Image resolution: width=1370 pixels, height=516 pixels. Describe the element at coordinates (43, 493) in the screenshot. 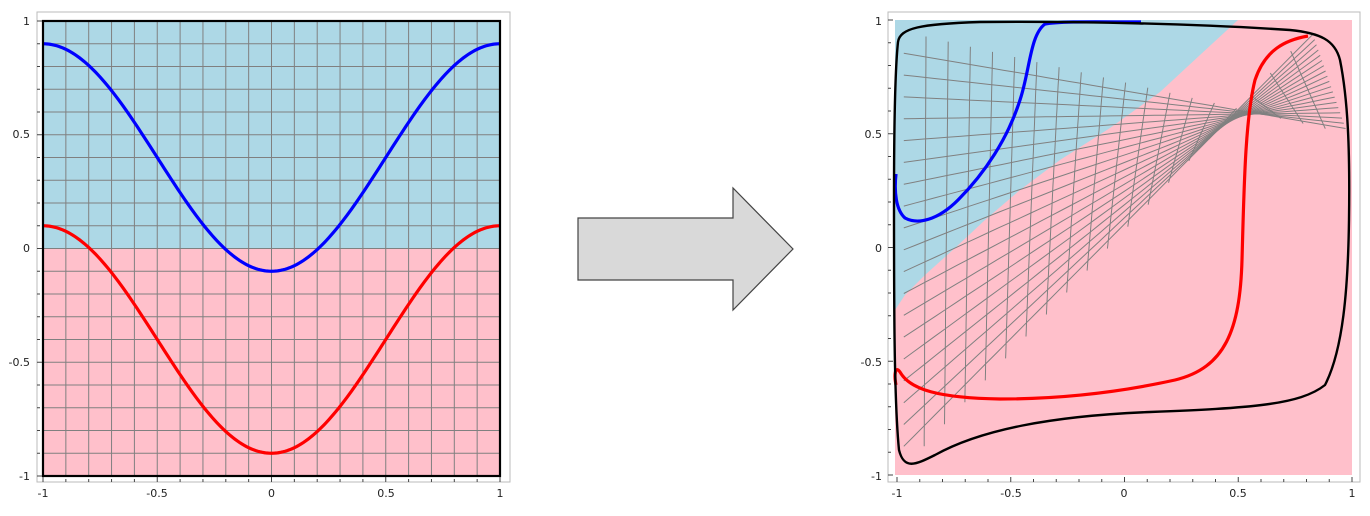

I see `left-x-tick-label: -1` at that location.